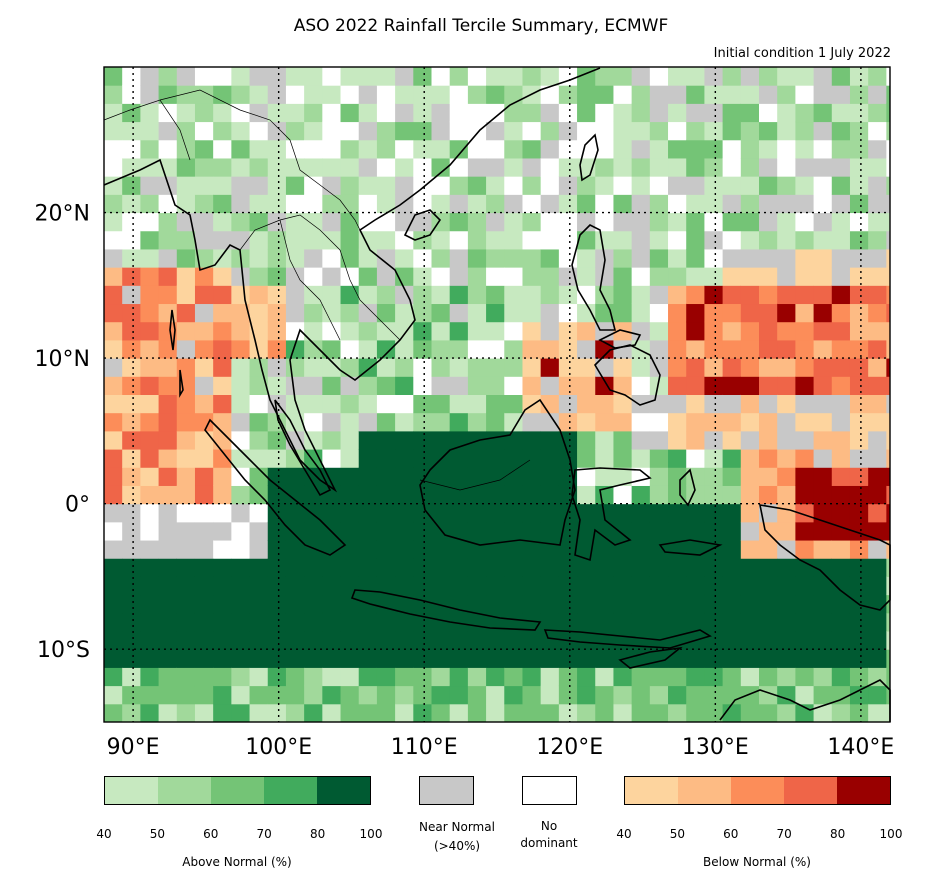  What do you see at coordinates (264, 834) in the screenshot?
I see `colorbar-tick-label: 70` at bounding box center [264, 834].